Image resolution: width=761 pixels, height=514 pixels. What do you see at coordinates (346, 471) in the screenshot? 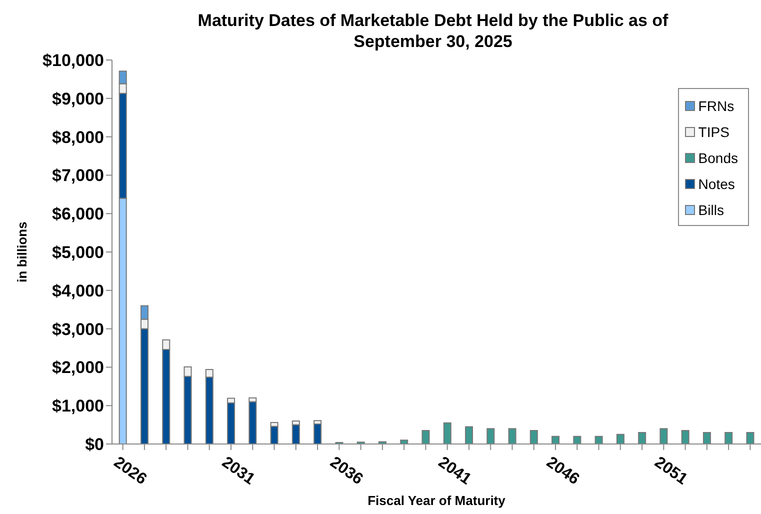
I see `x-tick-label: 2036` at bounding box center [346, 471].